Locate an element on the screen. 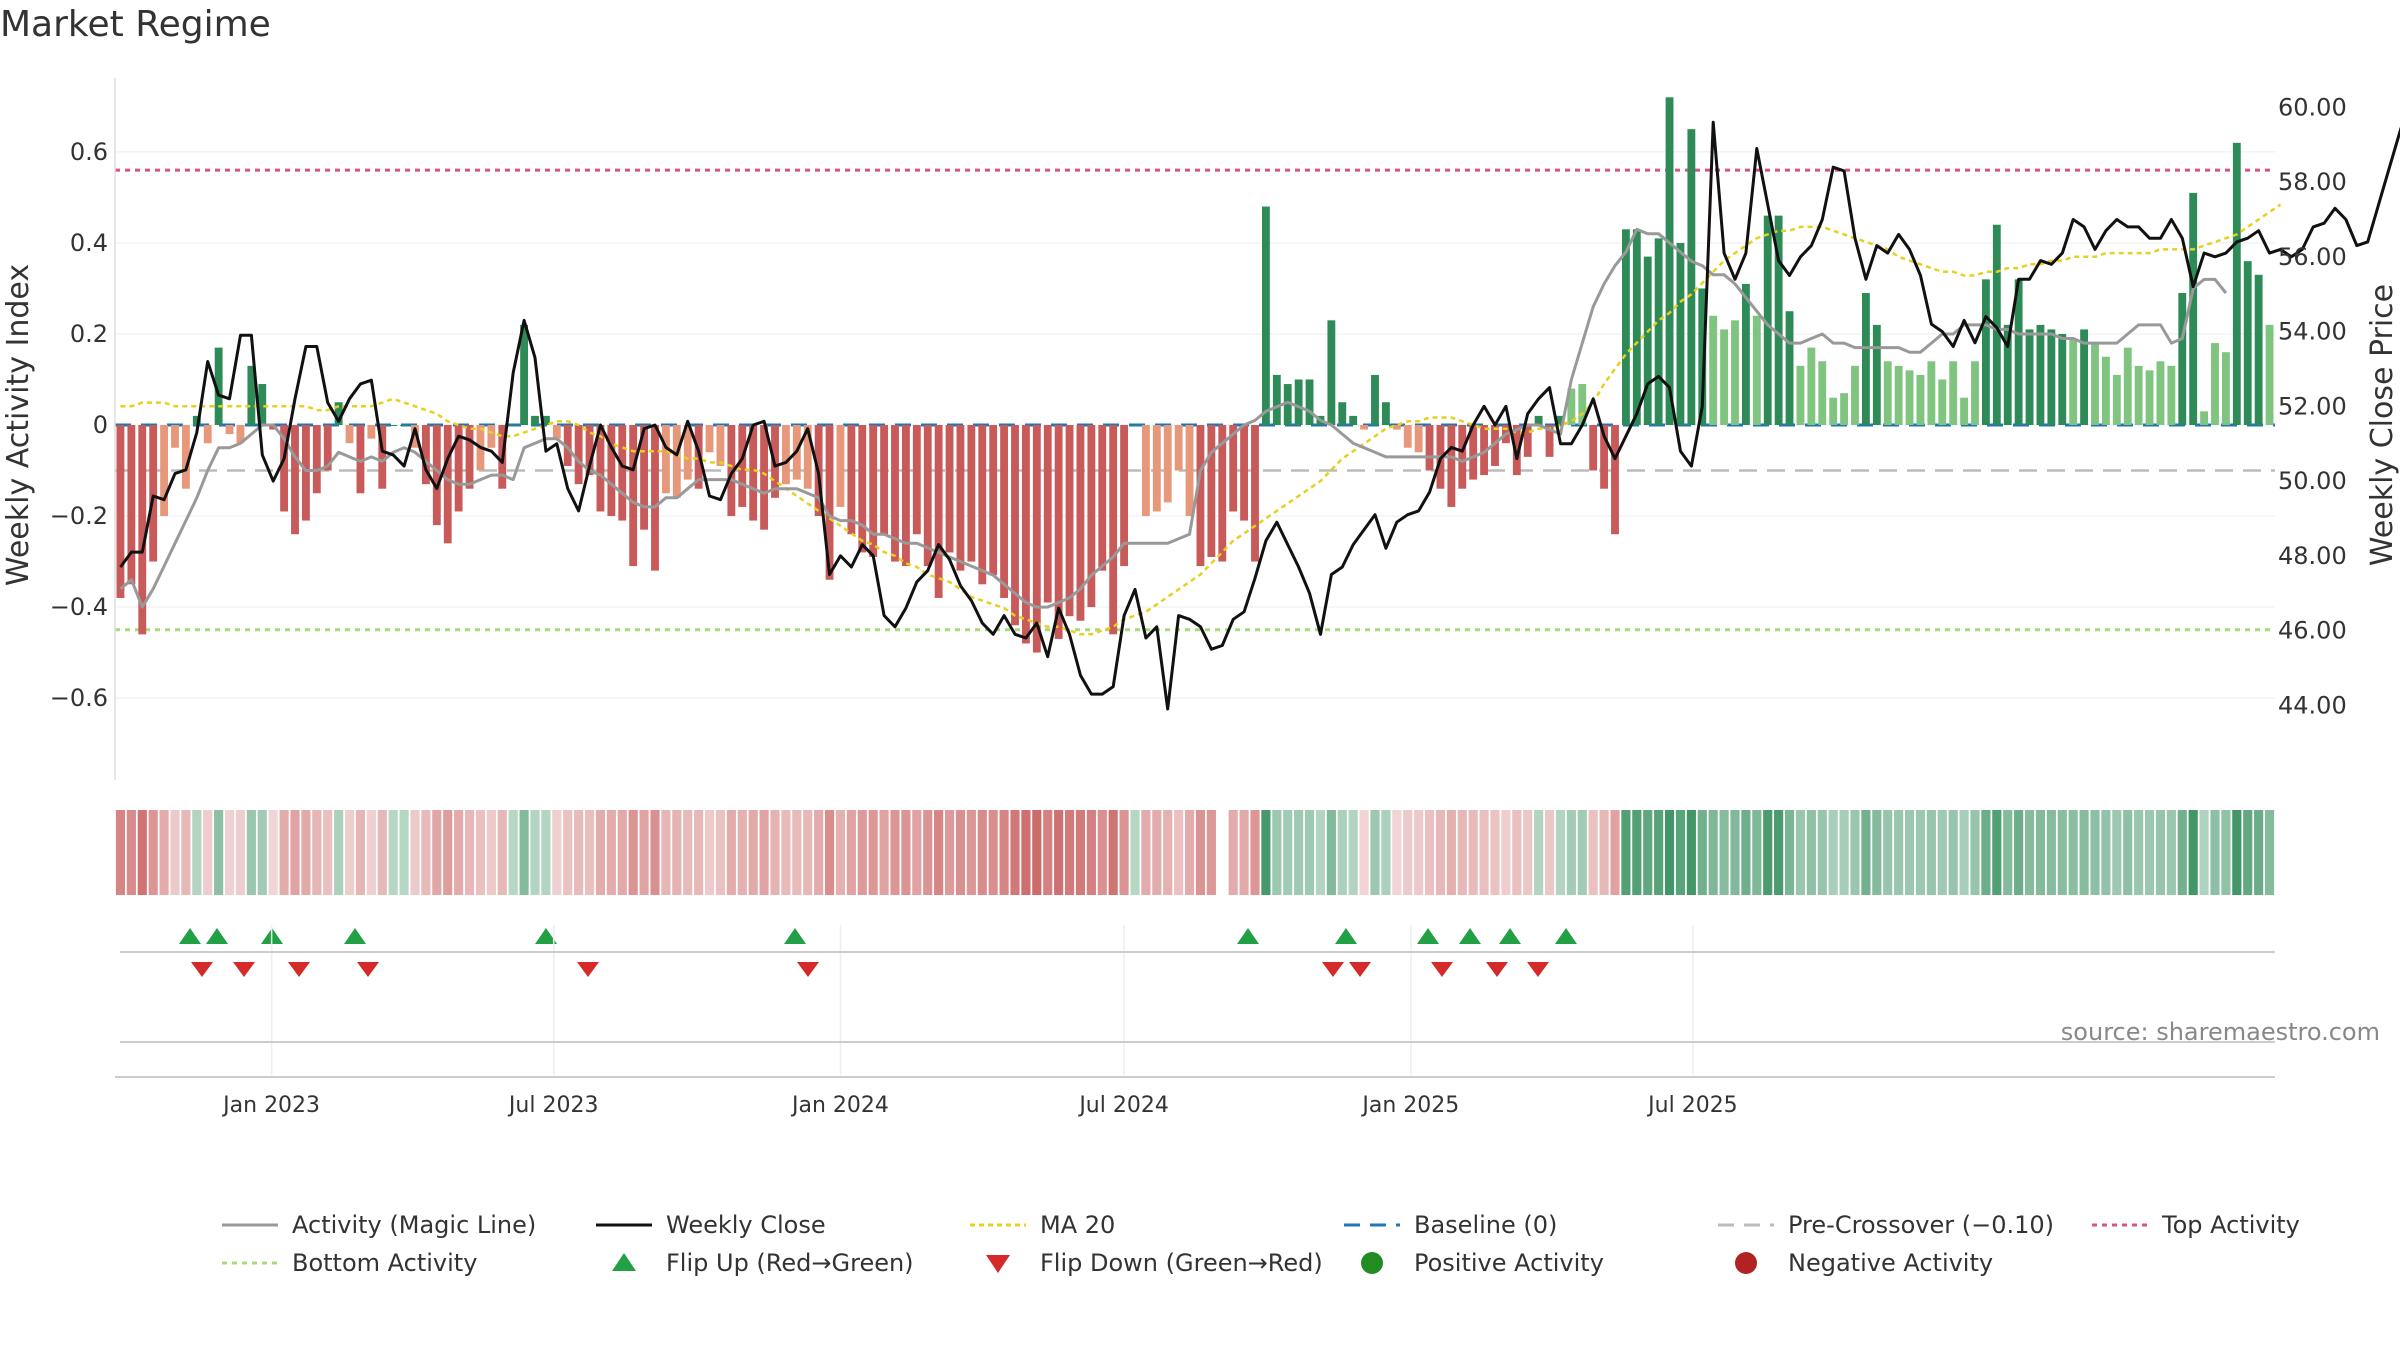 The width and height of the screenshot is (2400, 1350). legend-label: Pre-Crossover (−0.10) is located at coordinates (1921, 1225).